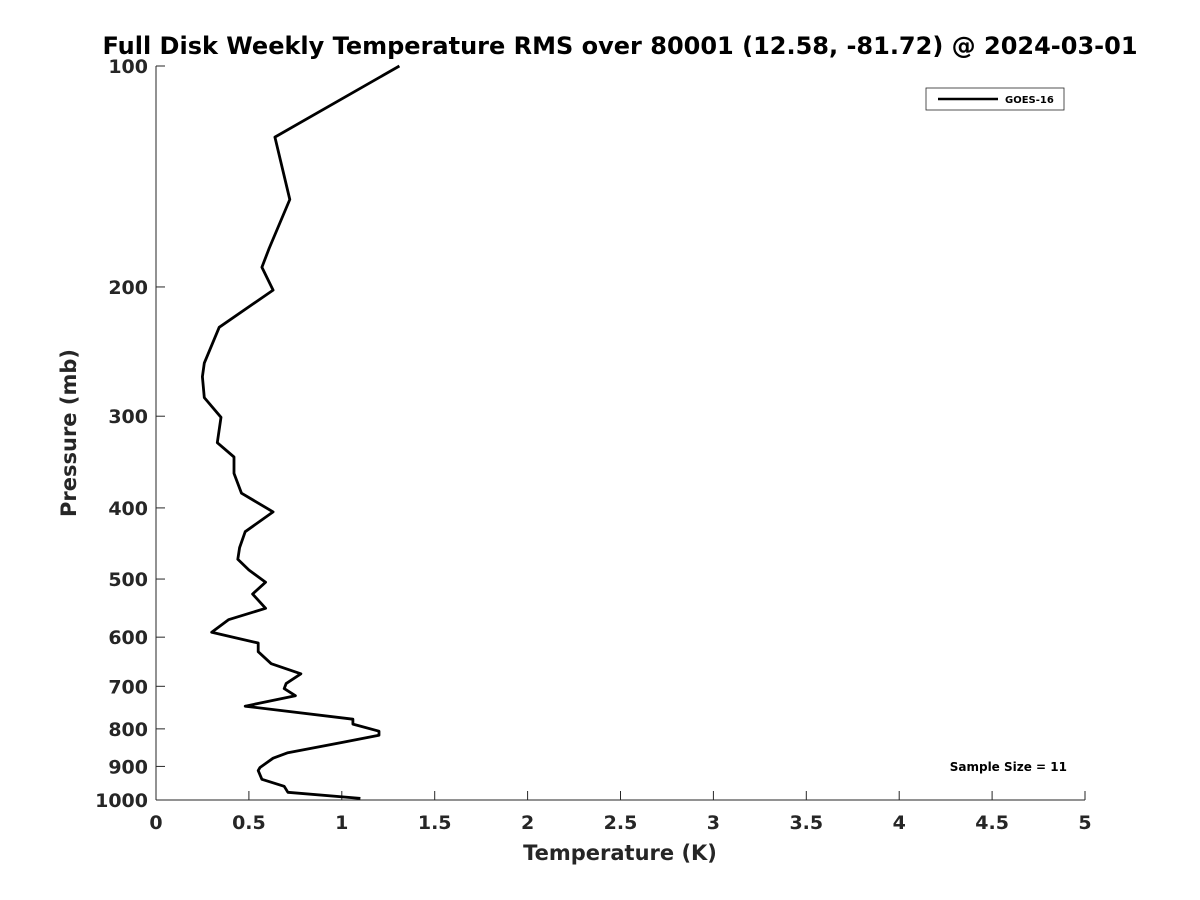 This screenshot has width=1200, height=900. I want to click on series-layer, so click(300, 432).